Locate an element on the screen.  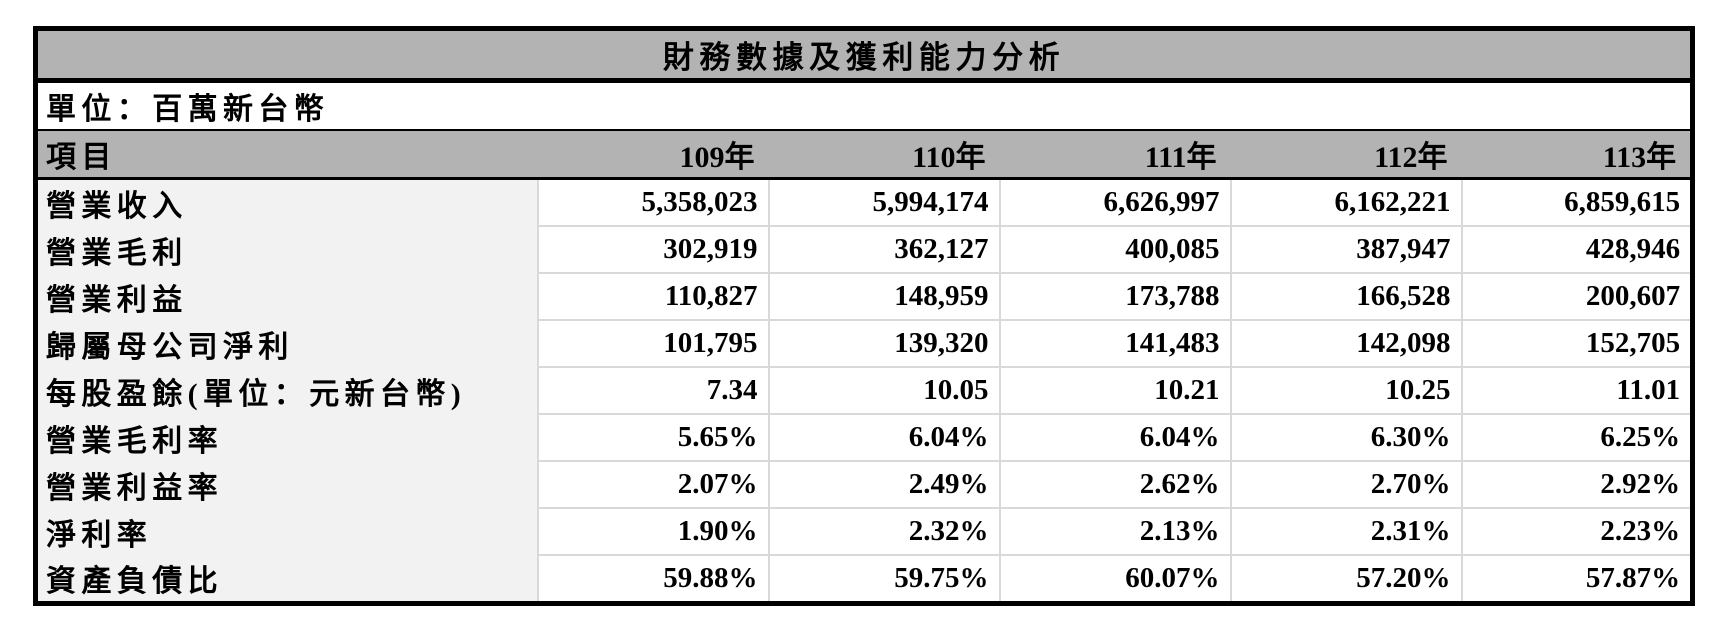
value-cell: 2.31% is located at coordinates (1346, 531).